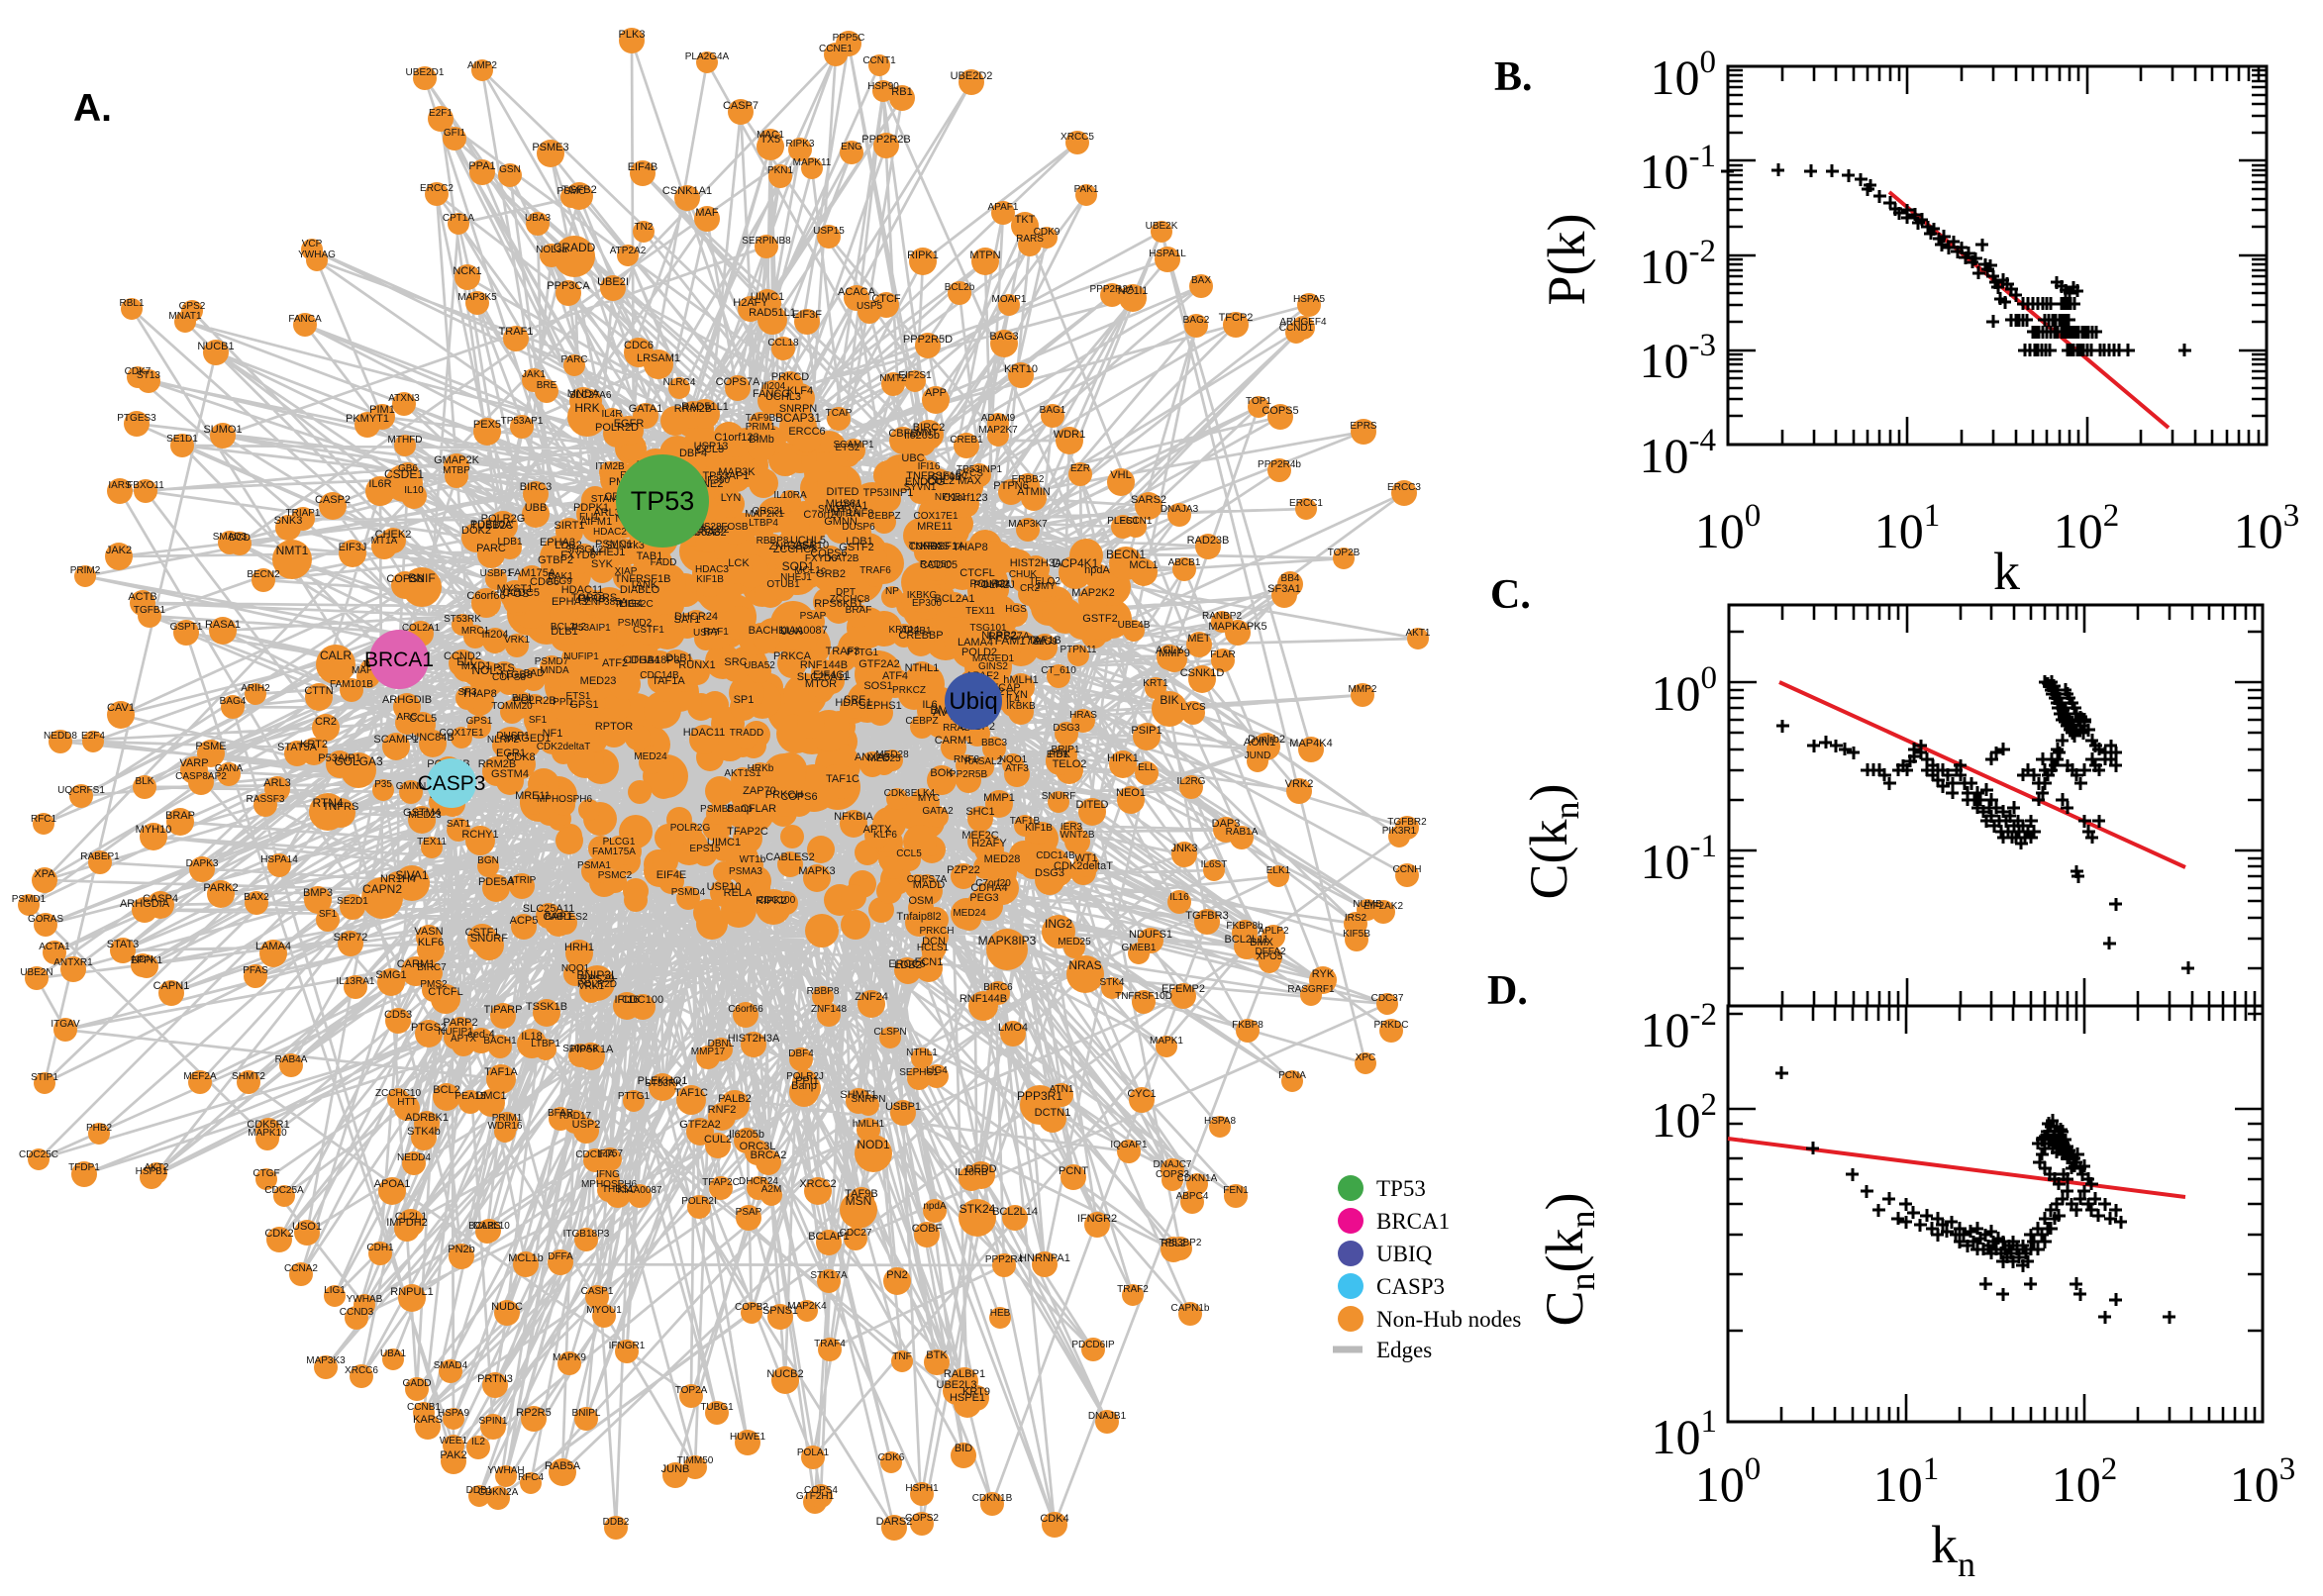  I want to click on svg-text: MMP17, so click(708, 1052).